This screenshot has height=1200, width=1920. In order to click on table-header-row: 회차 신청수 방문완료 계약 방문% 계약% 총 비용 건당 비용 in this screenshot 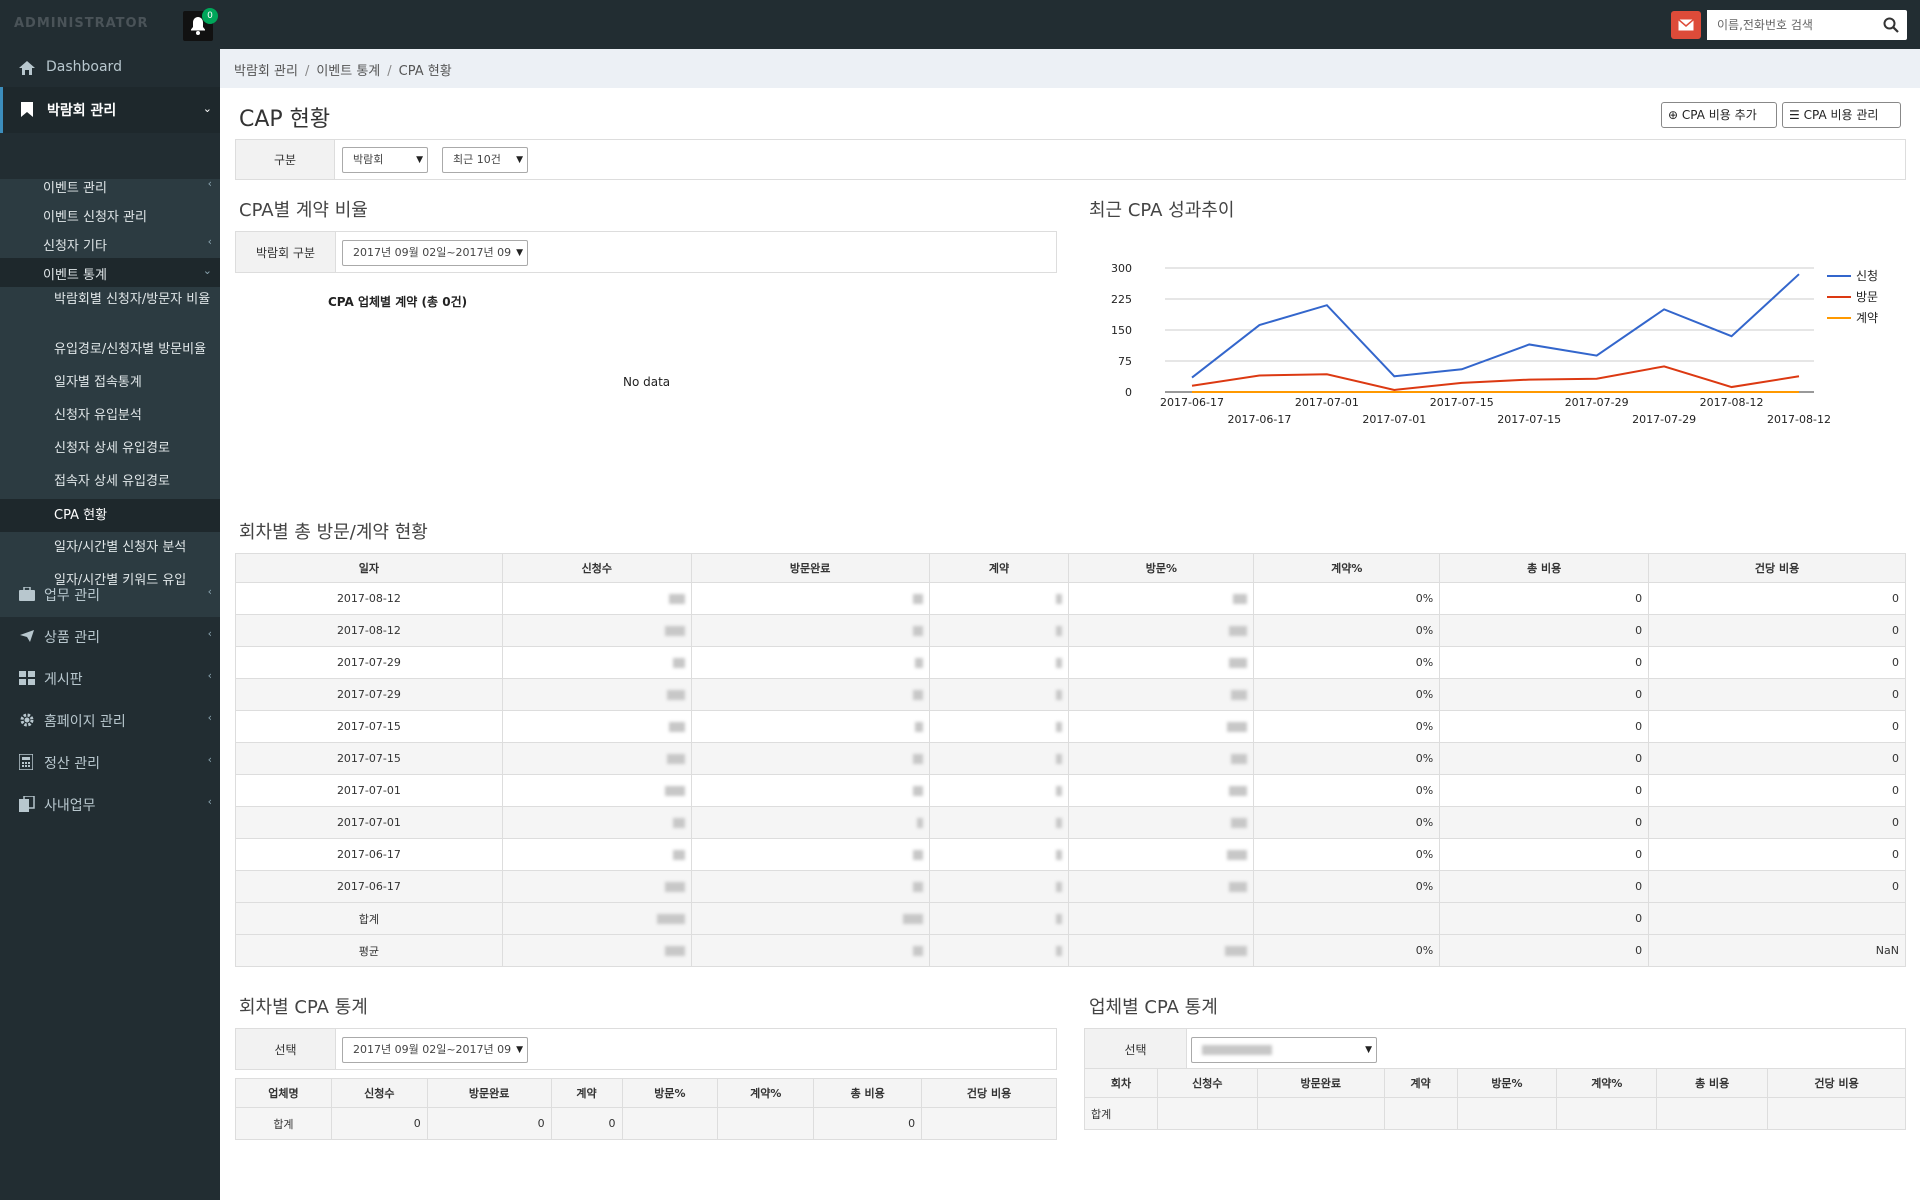, I will do `click(1495, 1083)`.